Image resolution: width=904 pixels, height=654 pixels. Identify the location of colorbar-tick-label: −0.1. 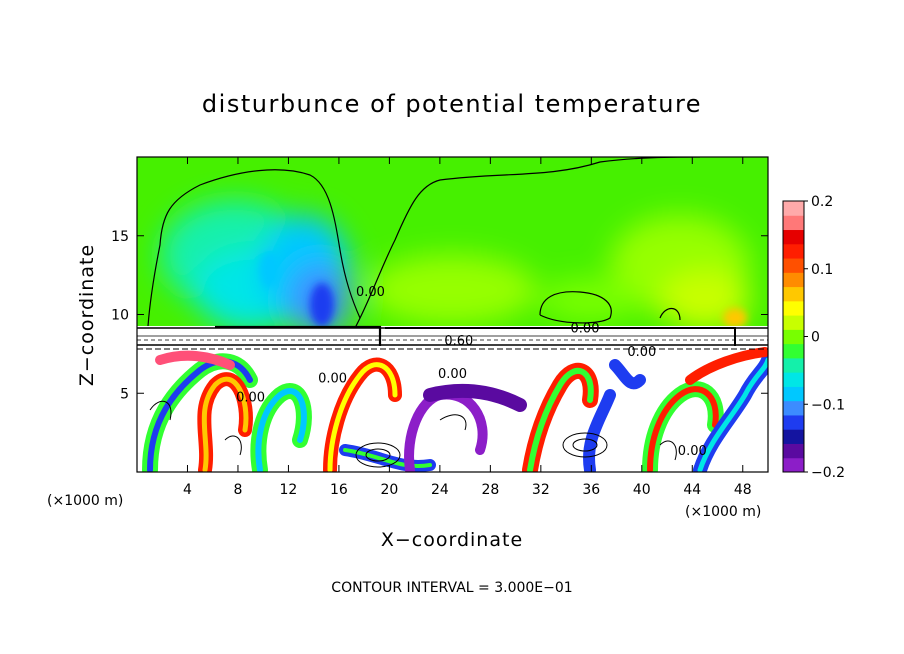
(828, 405).